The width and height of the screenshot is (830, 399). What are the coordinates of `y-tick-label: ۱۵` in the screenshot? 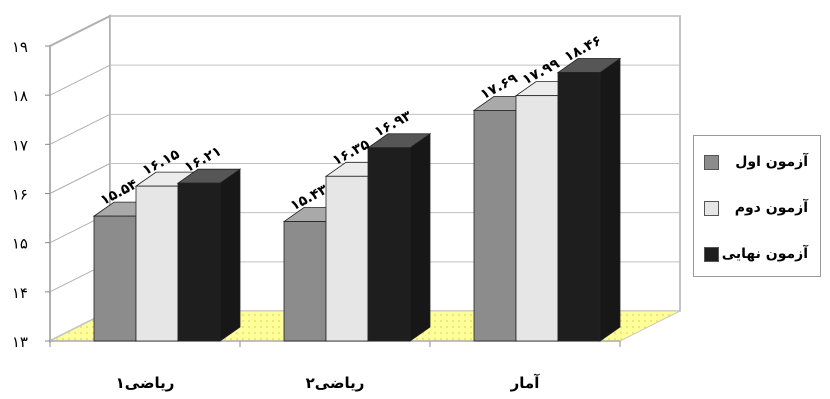 It's located at (20, 244).